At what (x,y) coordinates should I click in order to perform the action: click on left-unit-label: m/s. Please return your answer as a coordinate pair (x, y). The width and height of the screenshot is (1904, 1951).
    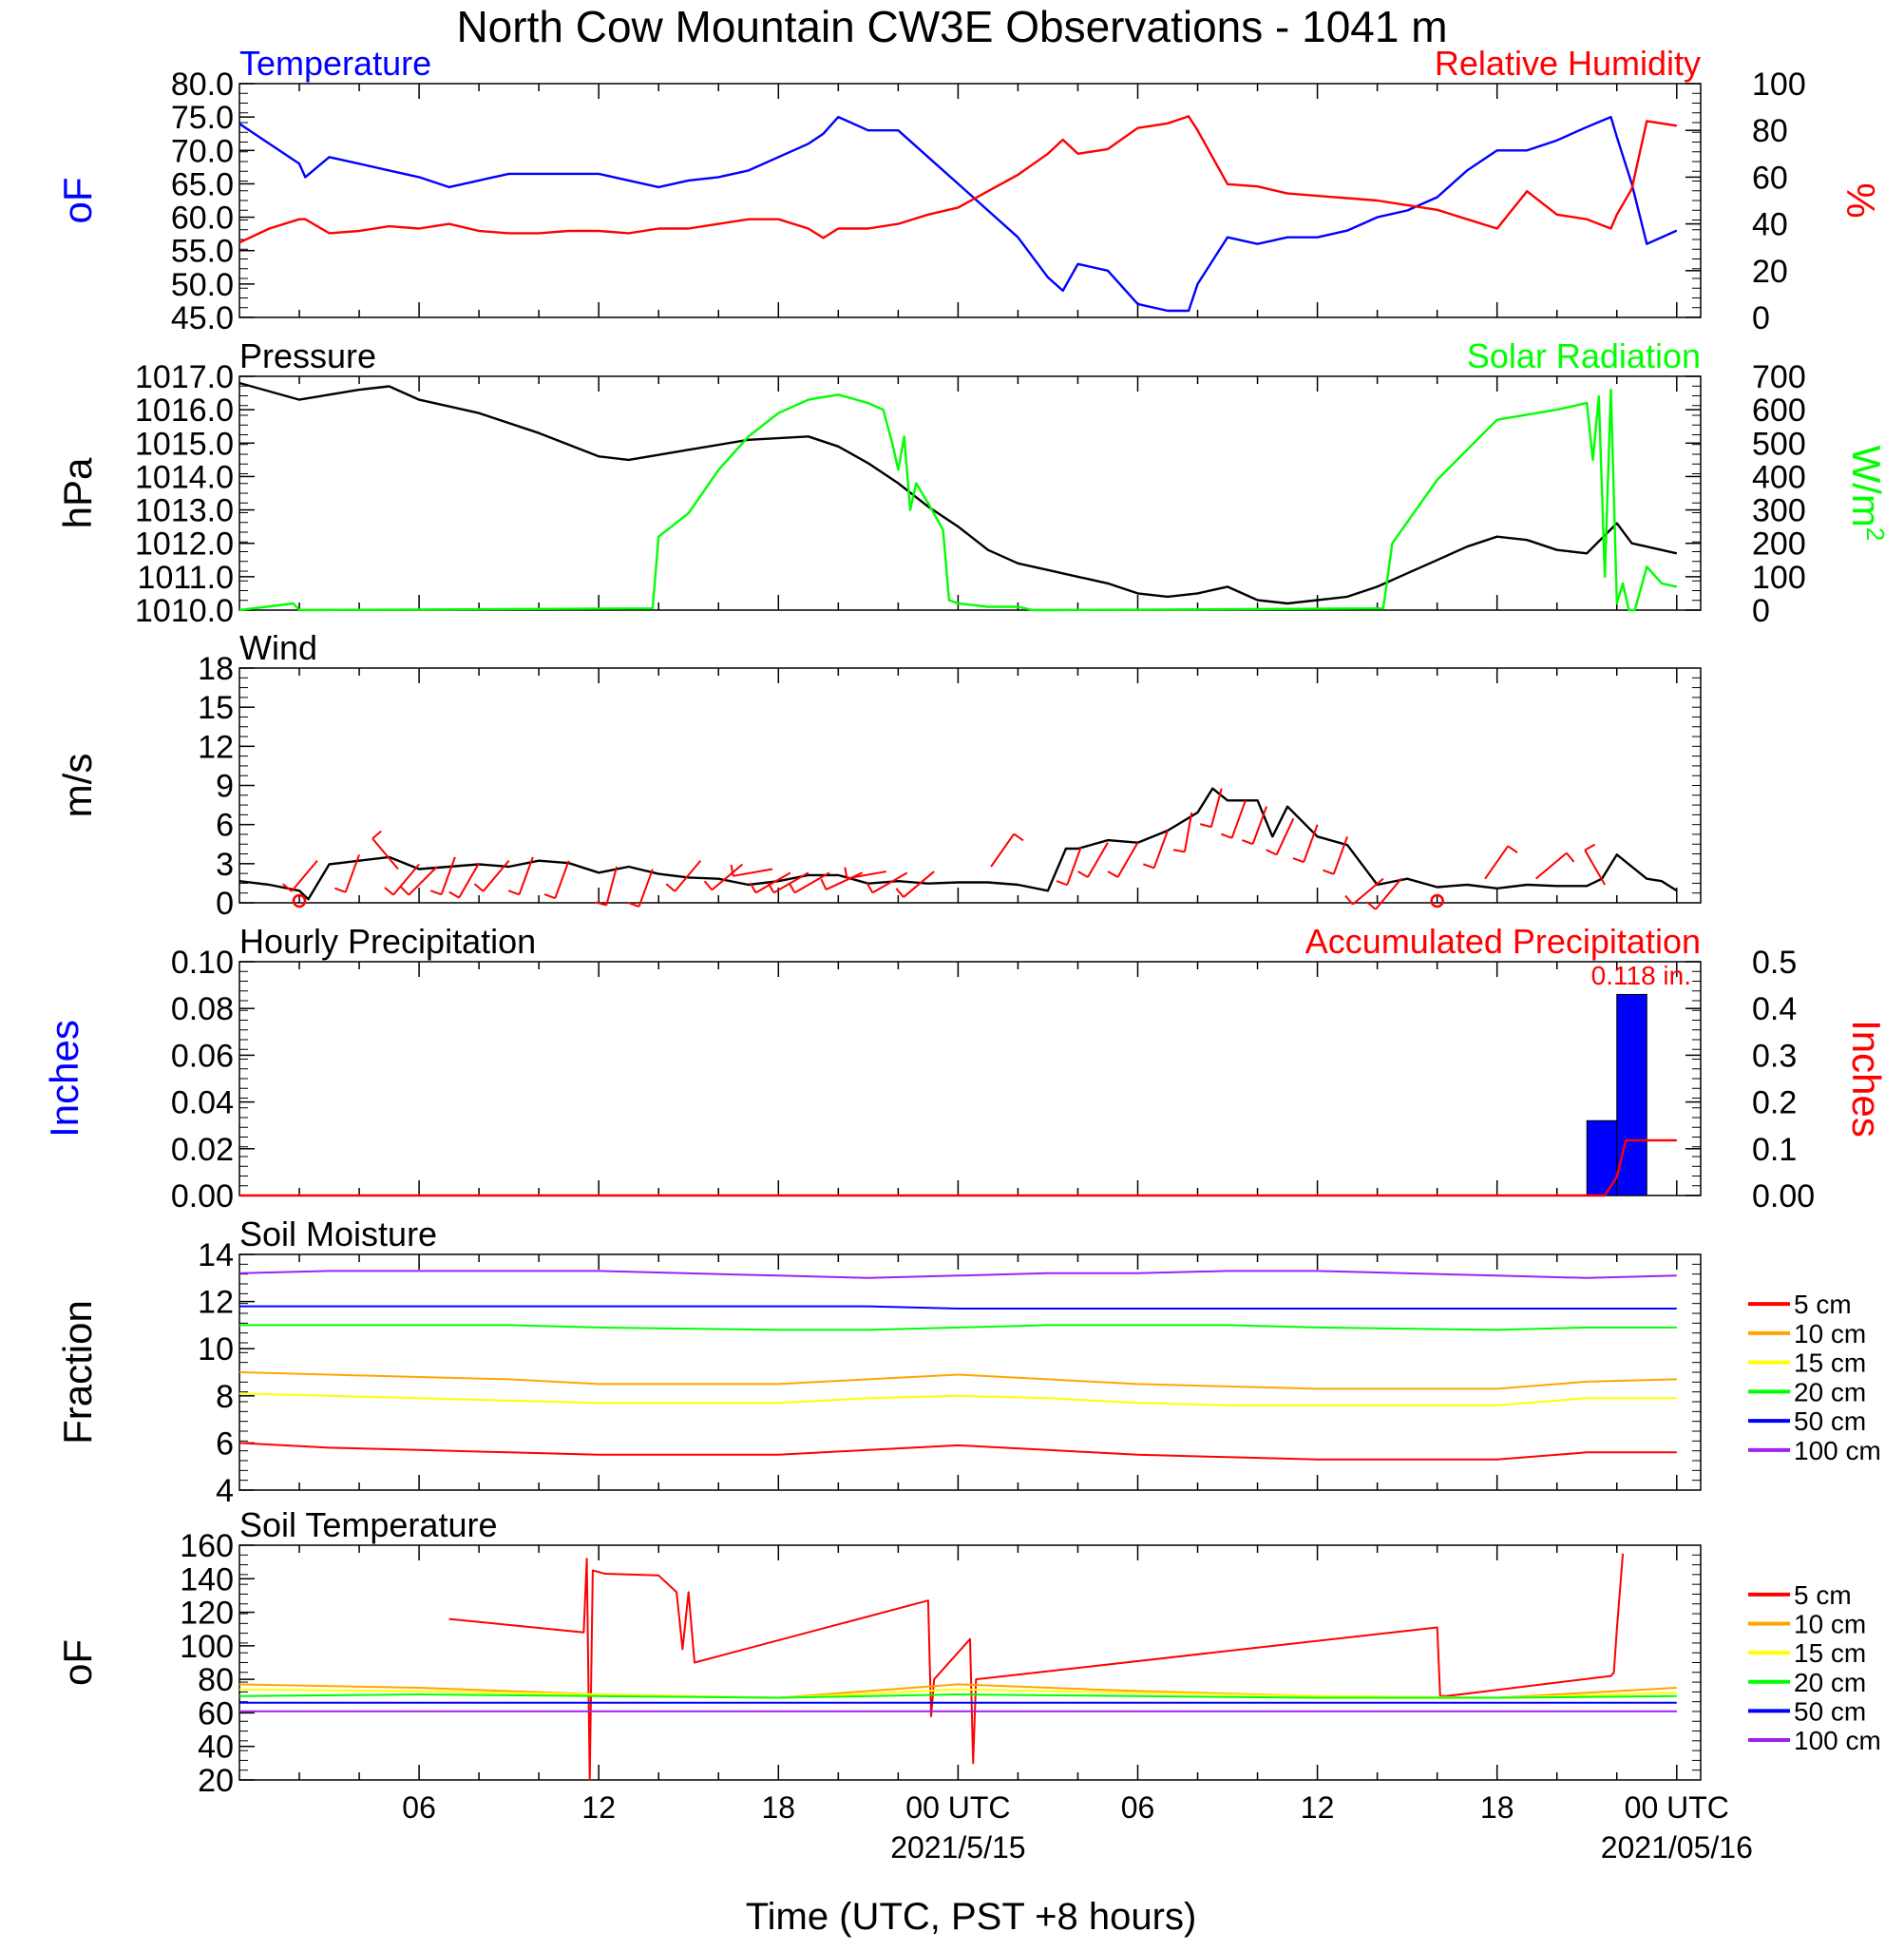
    Looking at the image, I should click on (78, 786).